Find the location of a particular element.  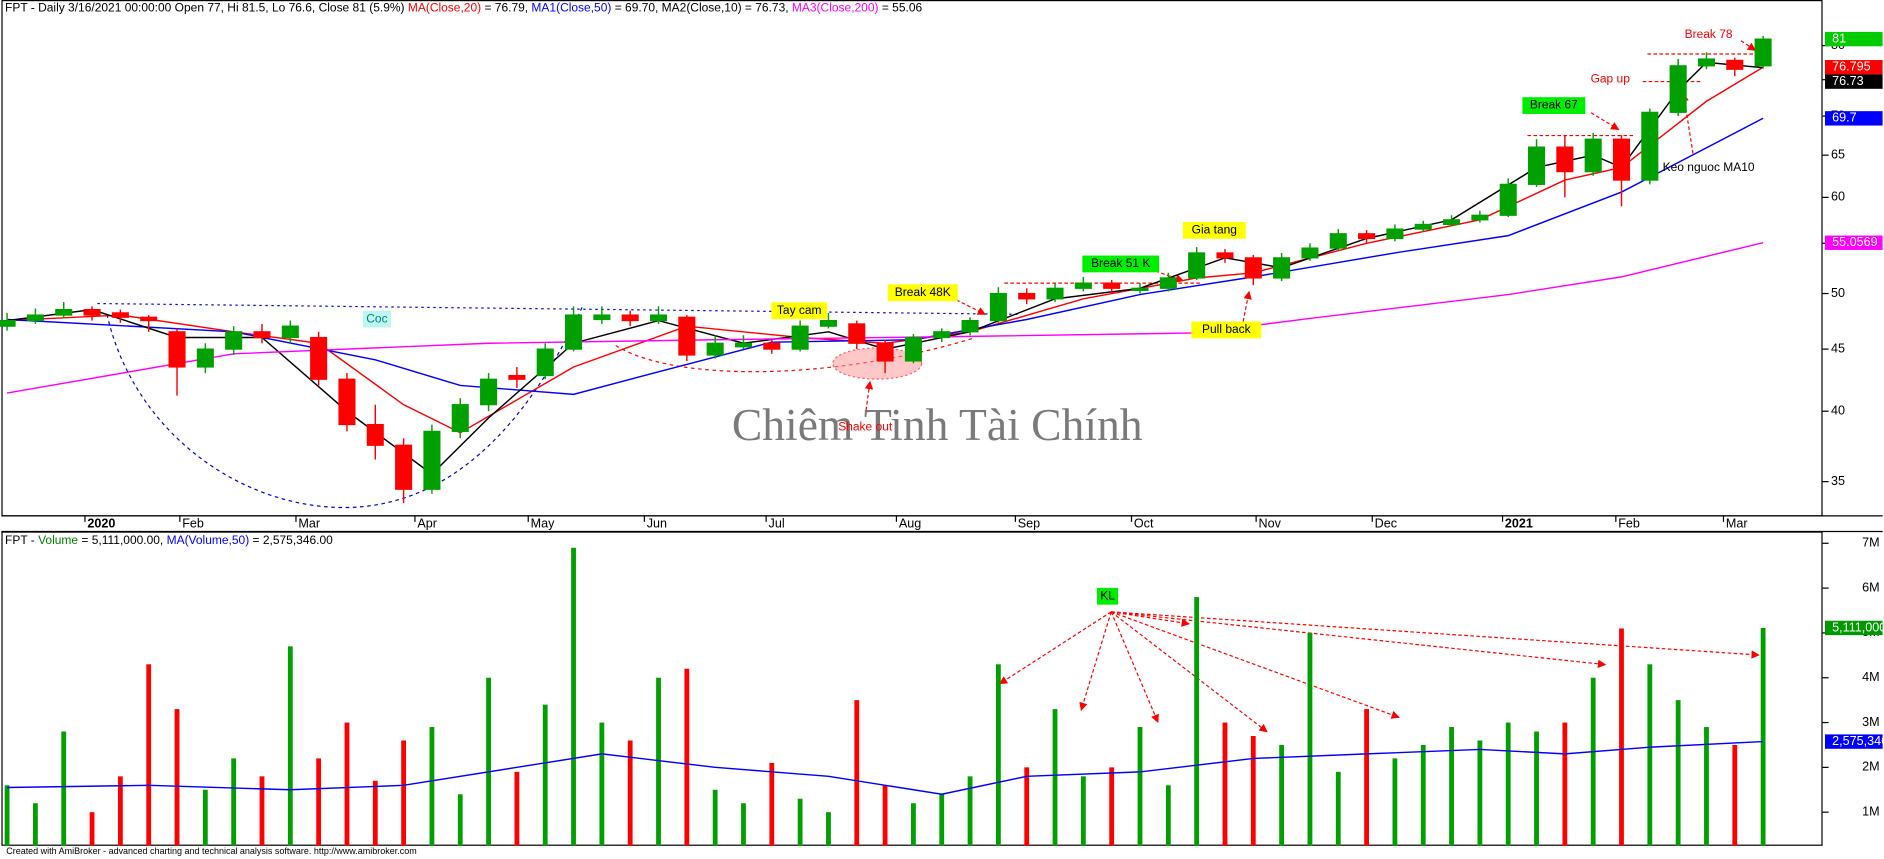

header-part: = 76.79, is located at coordinates (506, 8).